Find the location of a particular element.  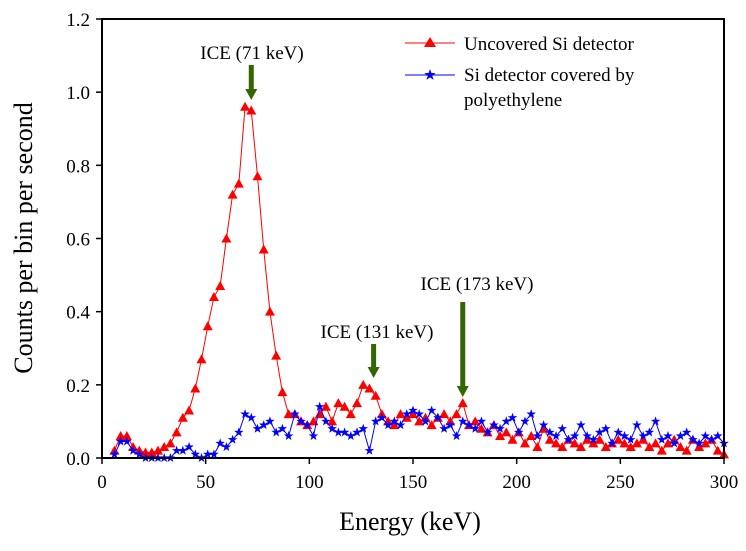

x-tick-label: 250 is located at coordinates (620, 482).